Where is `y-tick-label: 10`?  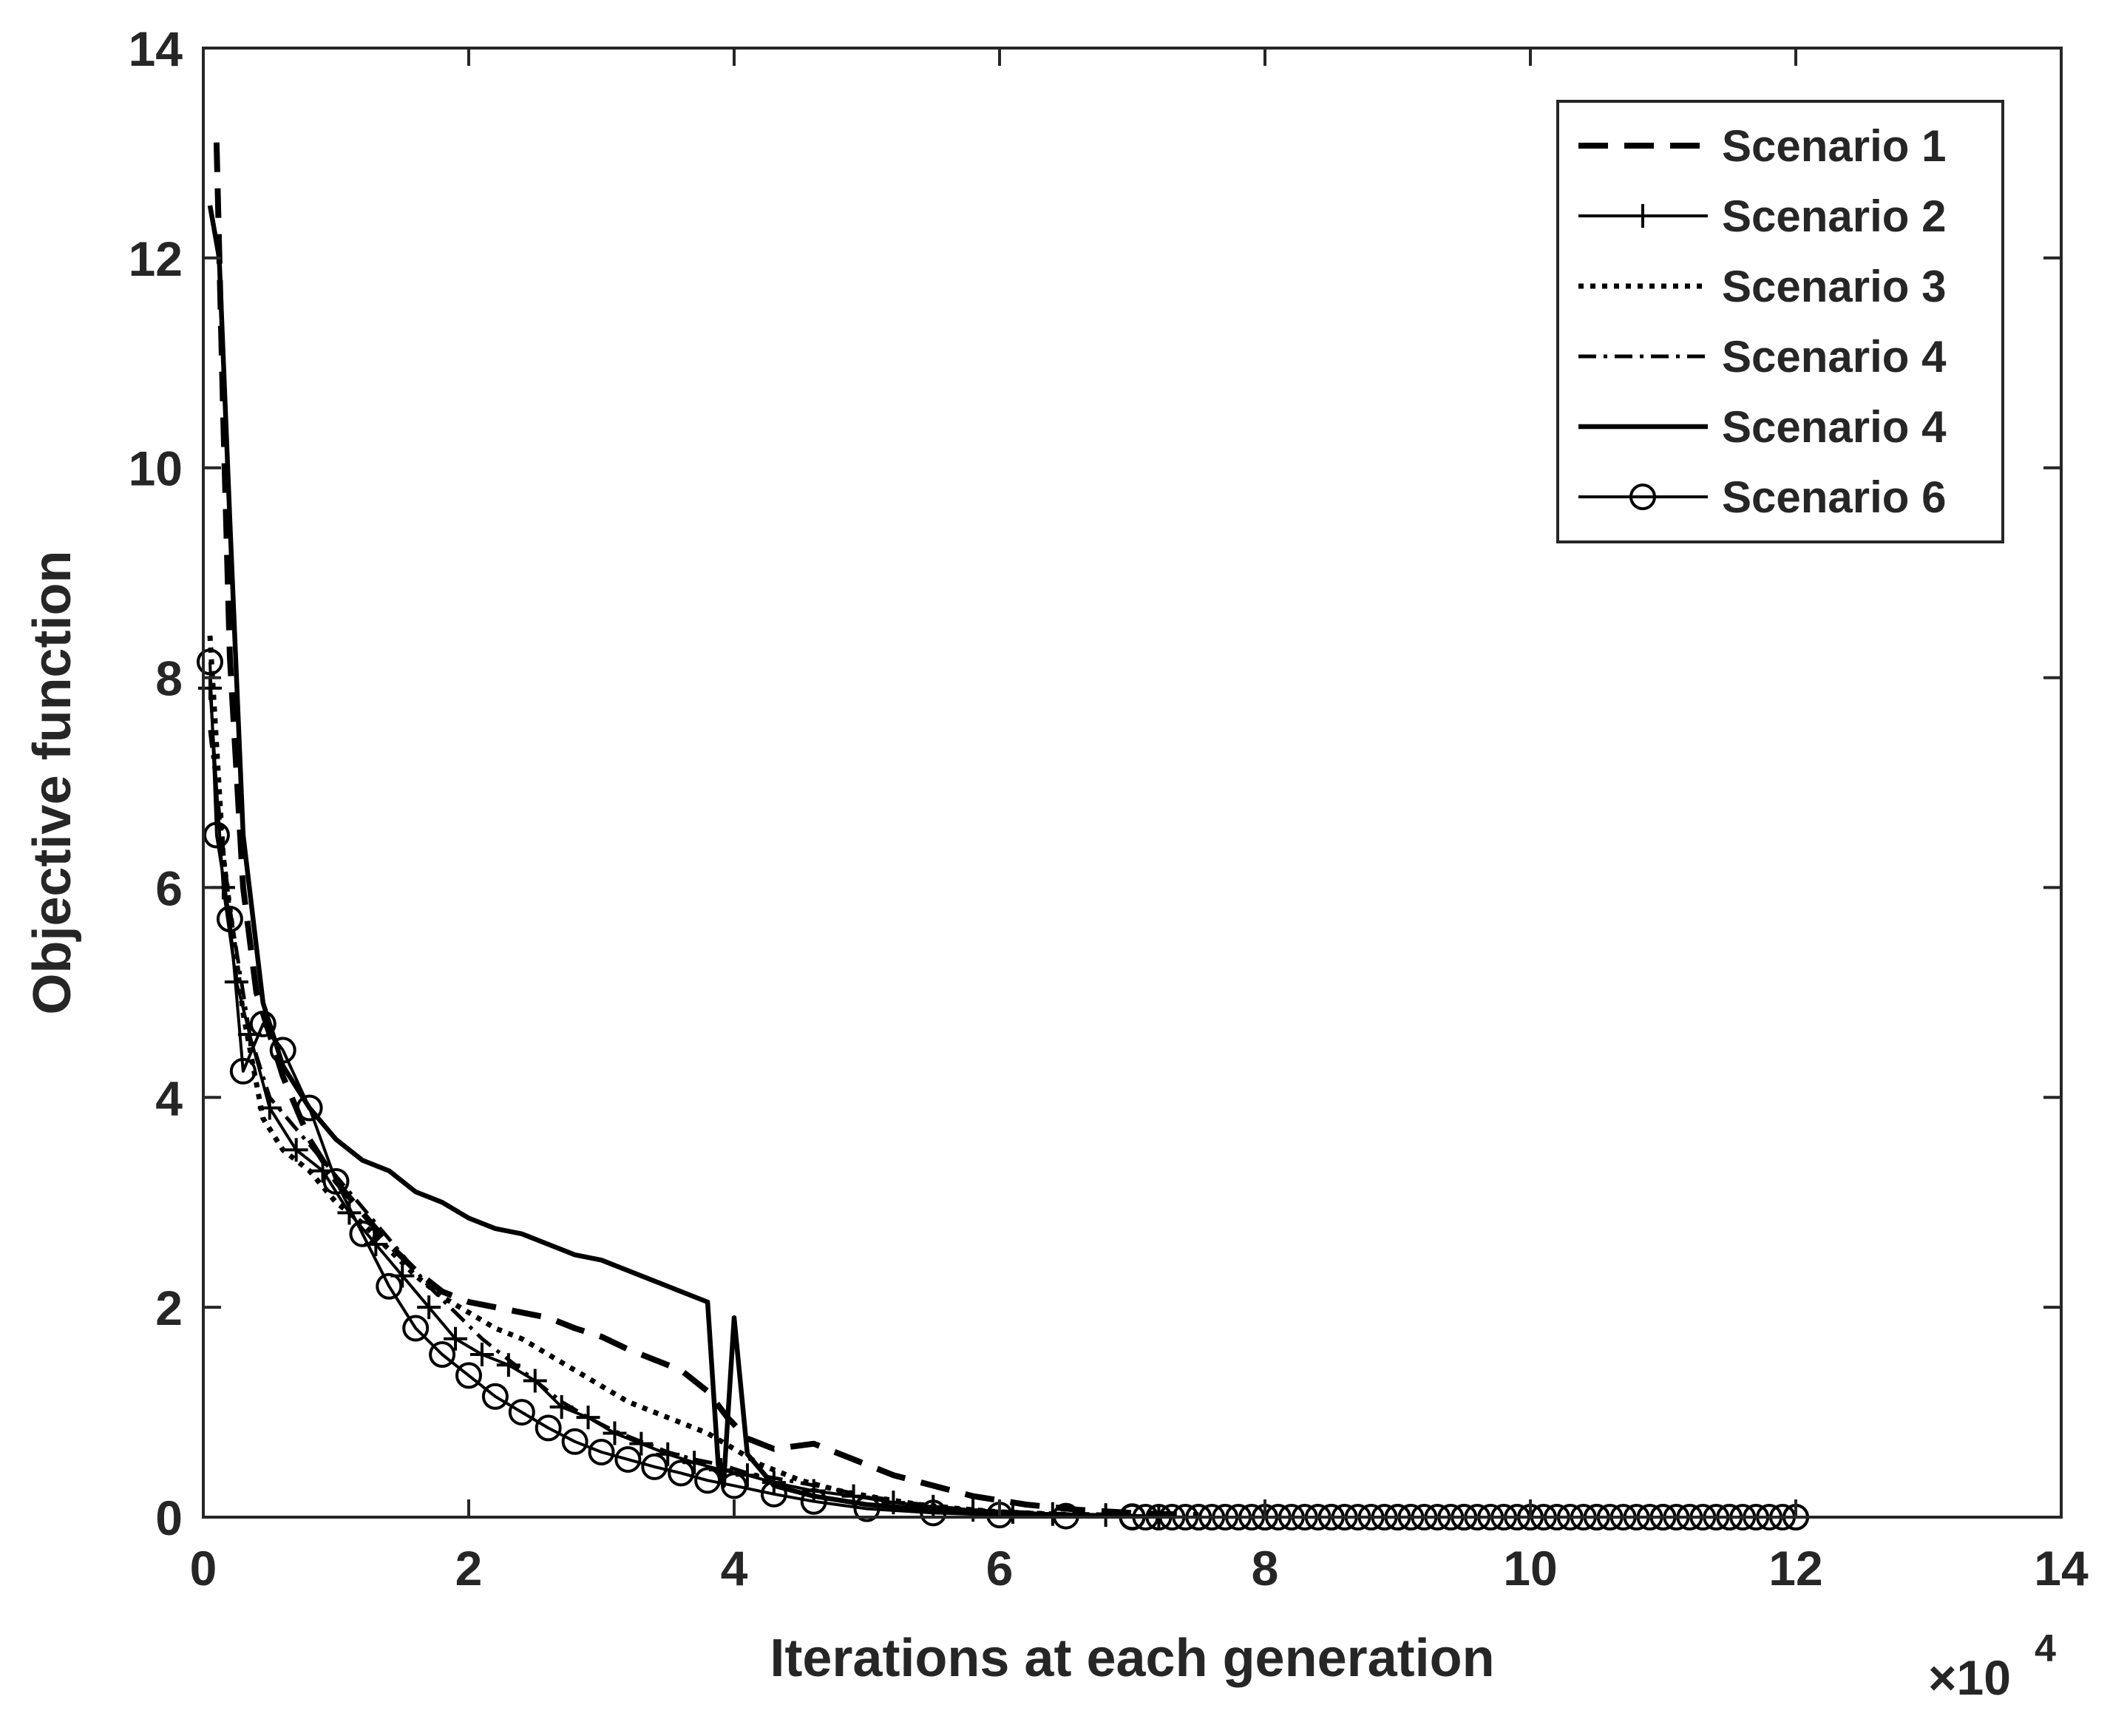
y-tick-label: 10 is located at coordinates (156, 469).